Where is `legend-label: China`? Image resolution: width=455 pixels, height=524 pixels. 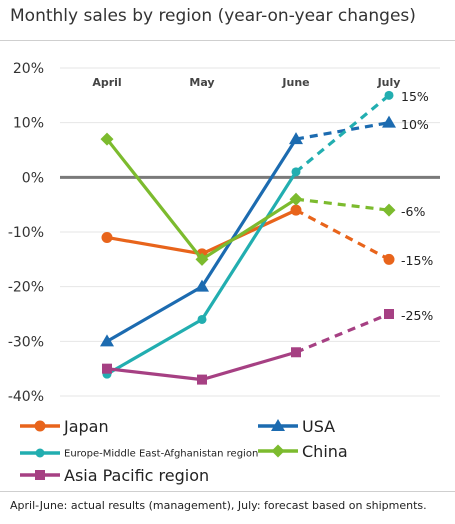 legend-label: China is located at coordinates (325, 451).